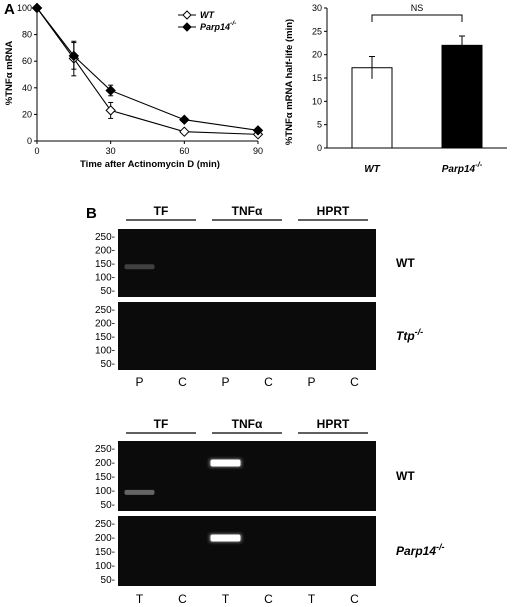  Describe the element at coordinates (36, 151) in the screenshot. I see `line-chart-x-tick-label: 0` at that location.